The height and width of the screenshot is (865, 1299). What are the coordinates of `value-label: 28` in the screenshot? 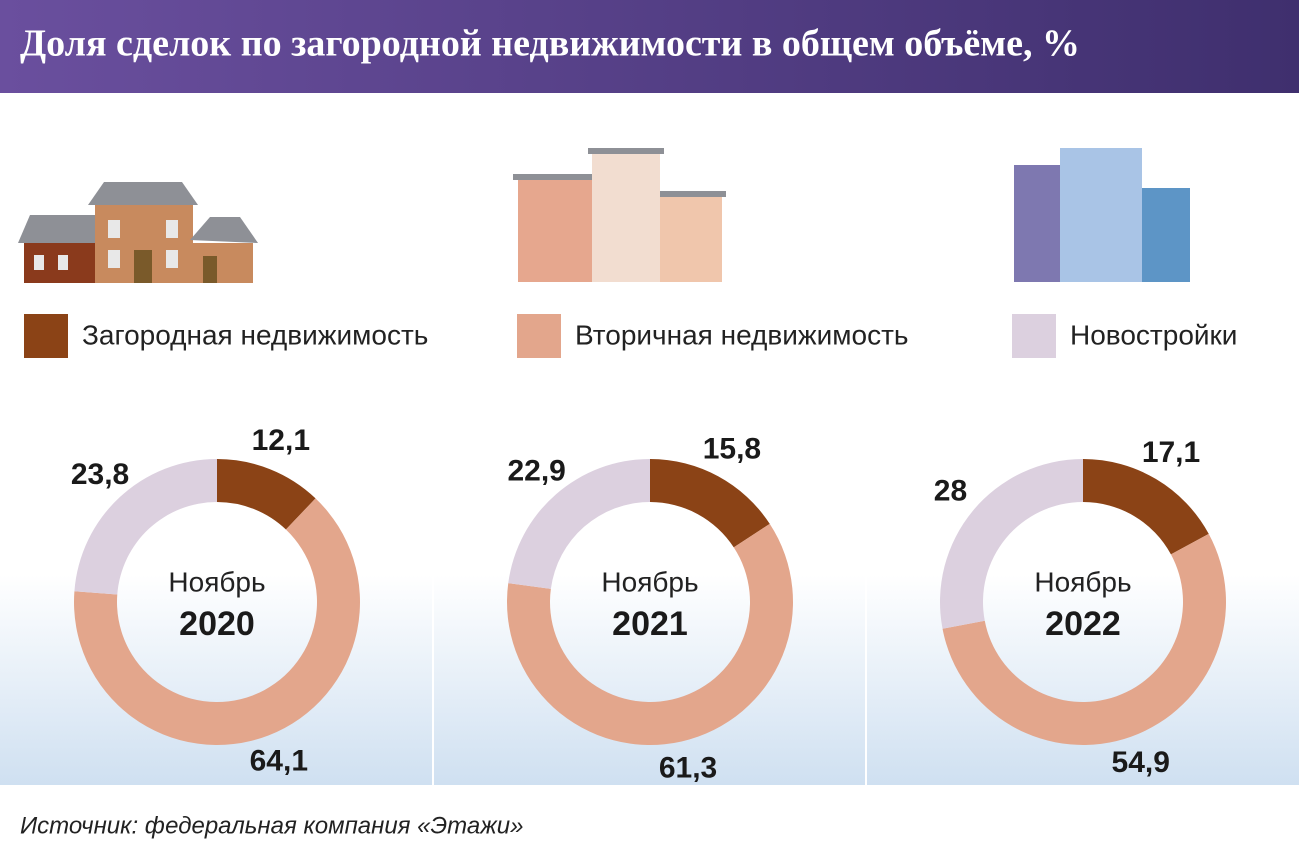 It's located at (950, 490).